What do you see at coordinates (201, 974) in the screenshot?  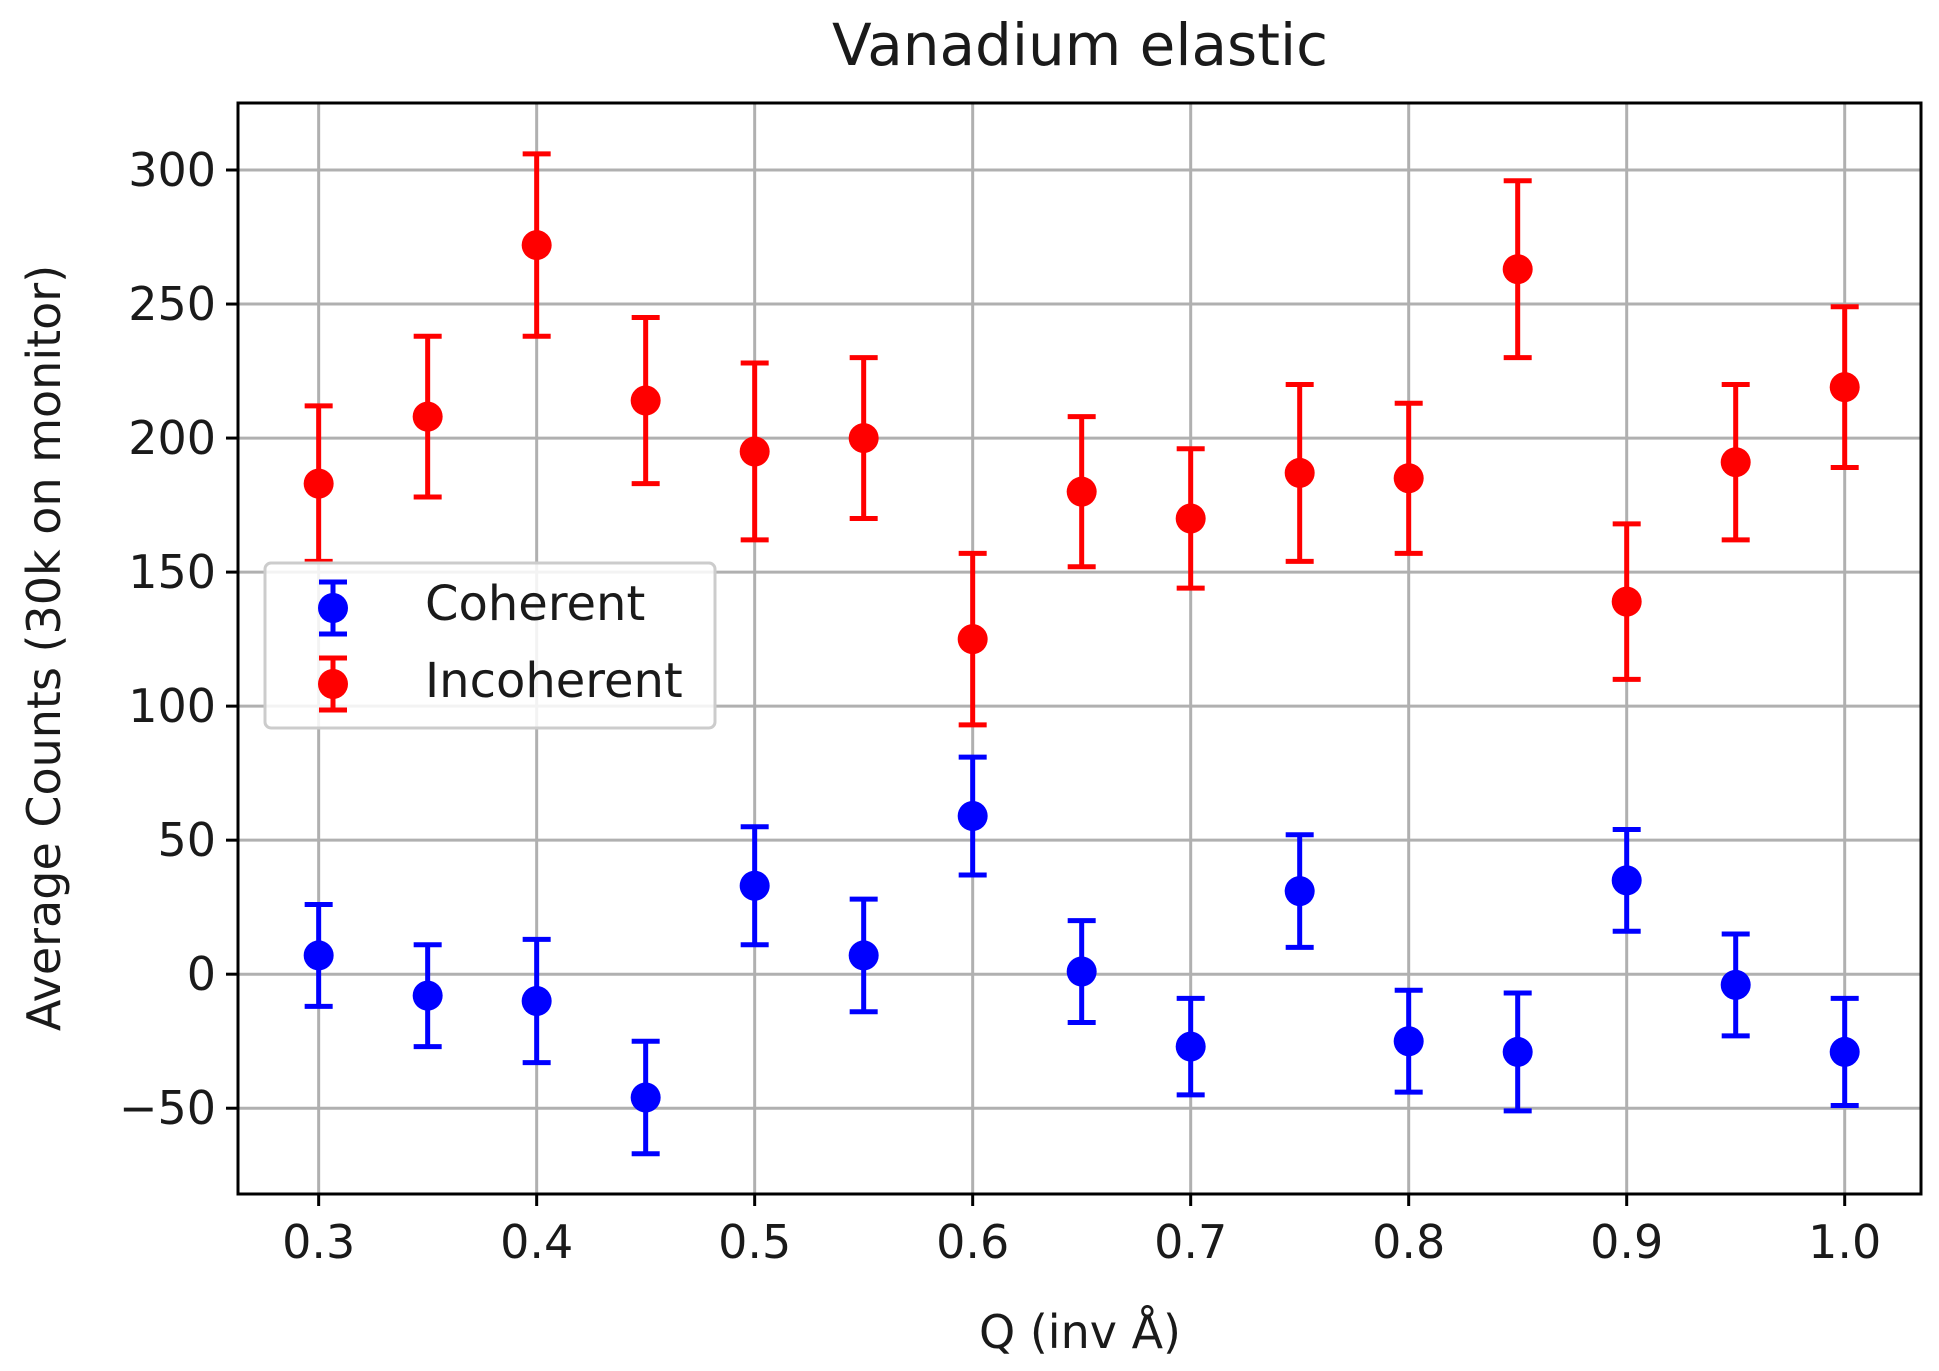 I see `y-tick-label: 0` at bounding box center [201, 974].